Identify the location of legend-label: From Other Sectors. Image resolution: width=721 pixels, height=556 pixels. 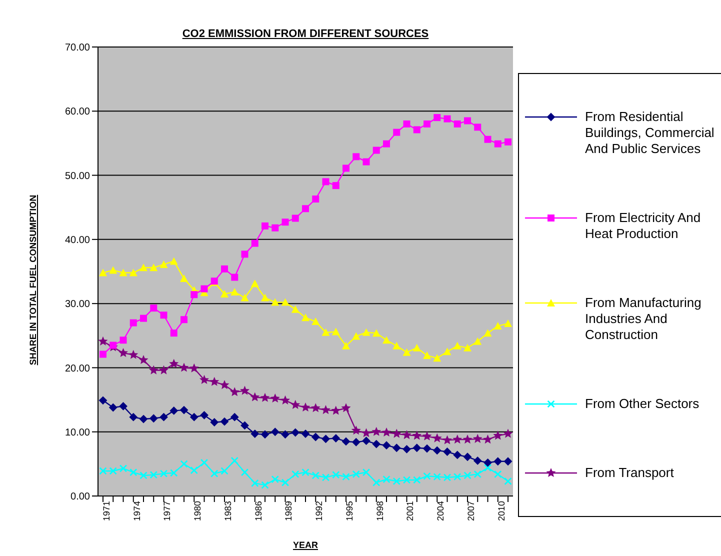
(642, 404).